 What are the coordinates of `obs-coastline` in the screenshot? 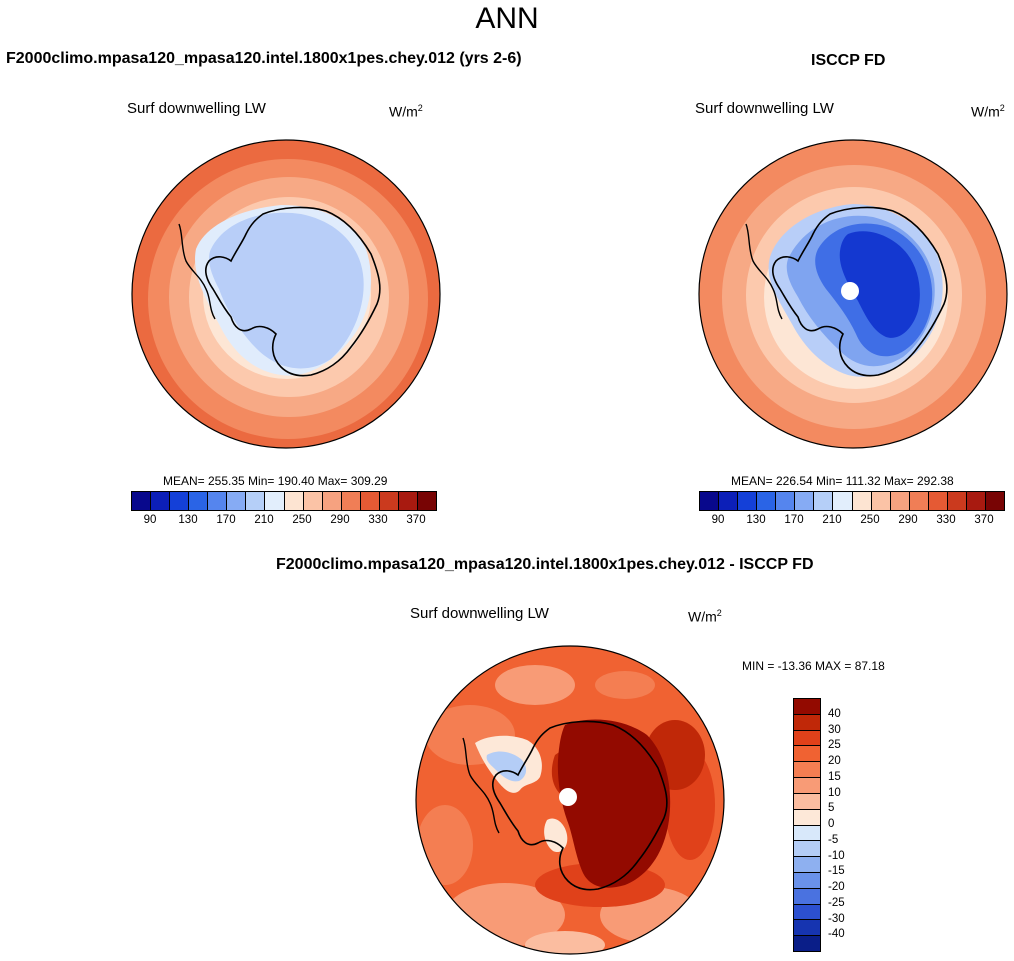 It's located at (859, 291).